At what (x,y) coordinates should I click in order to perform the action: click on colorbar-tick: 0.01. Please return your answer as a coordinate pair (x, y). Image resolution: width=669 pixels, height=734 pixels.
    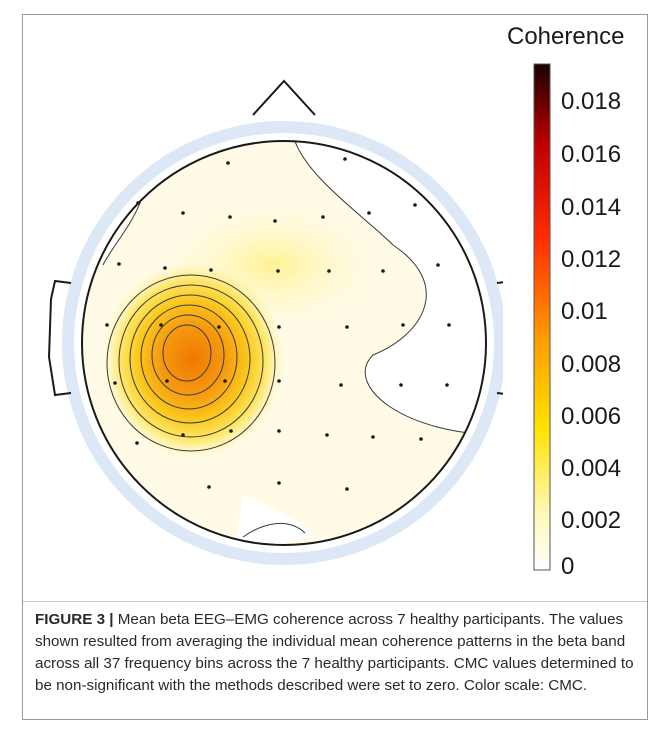
    Looking at the image, I should click on (584, 311).